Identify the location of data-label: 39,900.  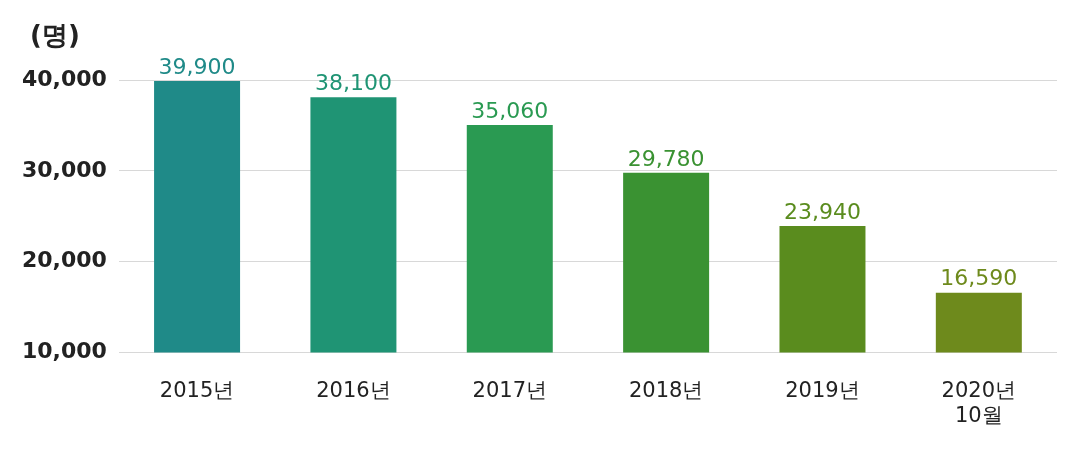
(197, 66).